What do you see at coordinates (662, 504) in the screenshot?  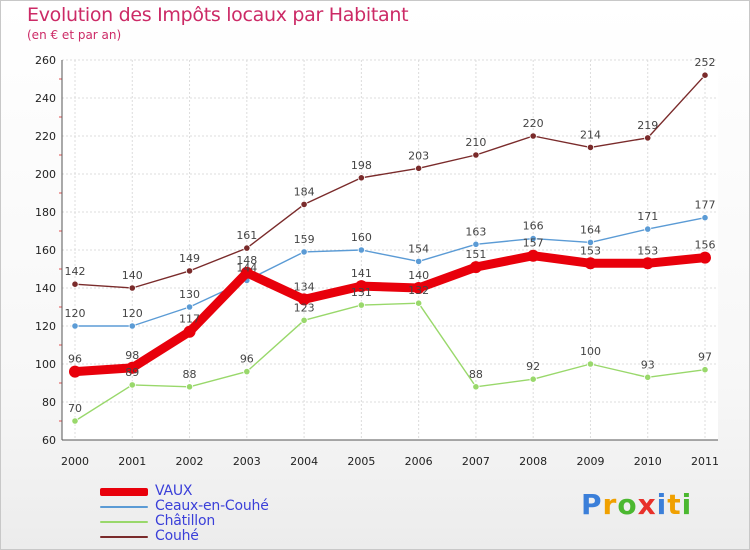 I see `logo-letter: i` at bounding box center [662, 504].